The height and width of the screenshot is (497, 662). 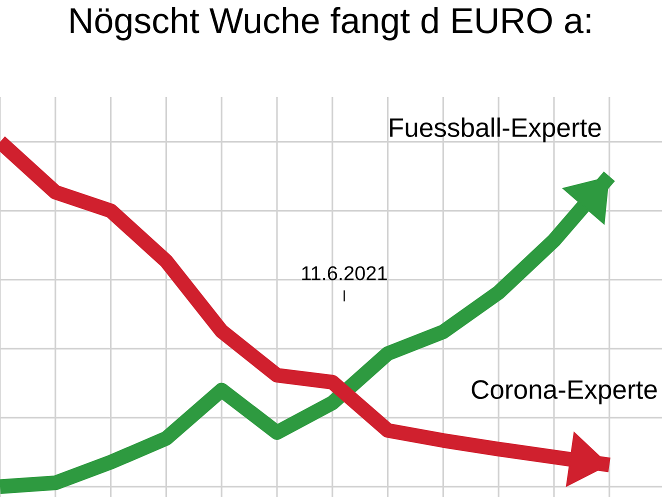 What do you see at coordinates (344, 273) in the screenshot?
I see `annotation: 11.6.2021` at bounding box center [344, 273].